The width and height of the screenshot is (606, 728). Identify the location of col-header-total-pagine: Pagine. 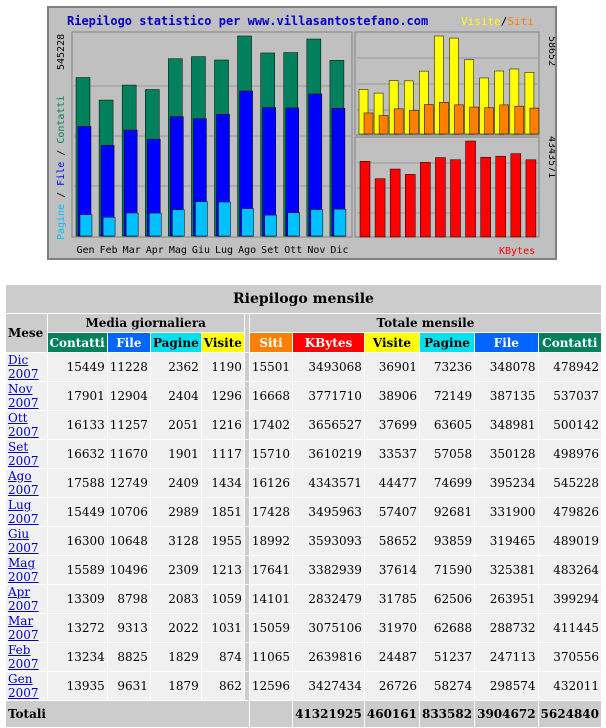
(447, 342).